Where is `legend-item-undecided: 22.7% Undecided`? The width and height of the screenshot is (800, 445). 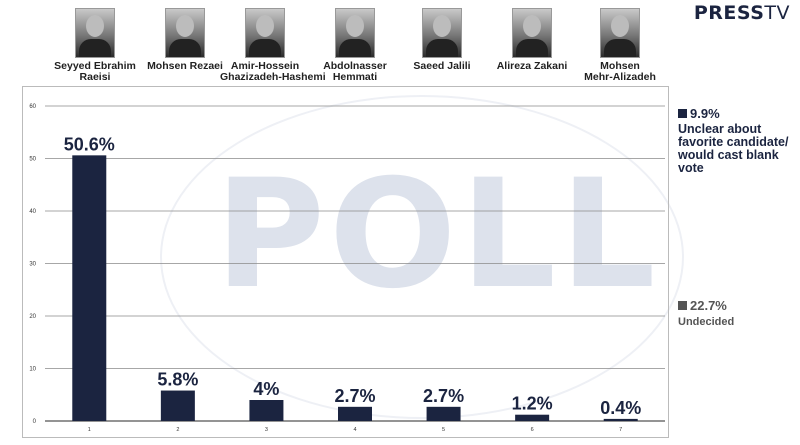
legend-item-undecided: 22.7% Undecided is located at coordinates (706, 313).